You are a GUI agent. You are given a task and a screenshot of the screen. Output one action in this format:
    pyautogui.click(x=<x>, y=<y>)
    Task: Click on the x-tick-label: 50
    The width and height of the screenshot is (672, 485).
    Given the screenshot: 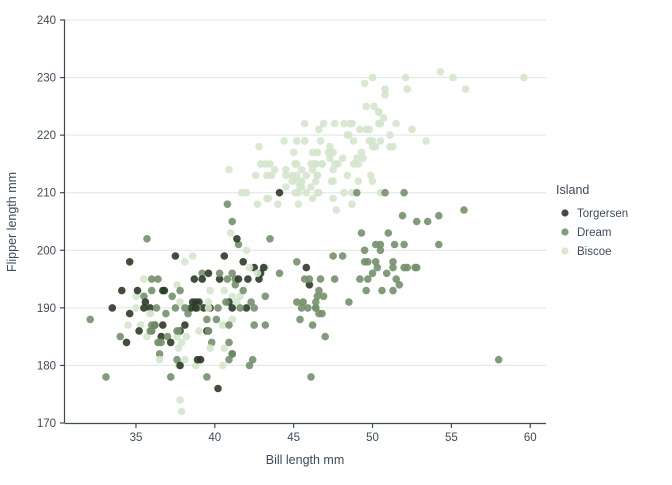 What is the action you would take?
    pyautogui.click(x=372, y=438)
    